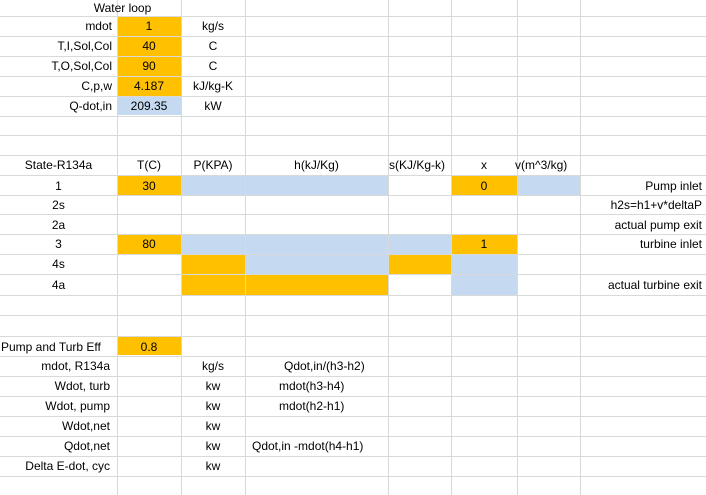  What do you see at coordinates (58, 264) in the screenshot?
I see `state-label: 4s` at bounding box center [58, 264].